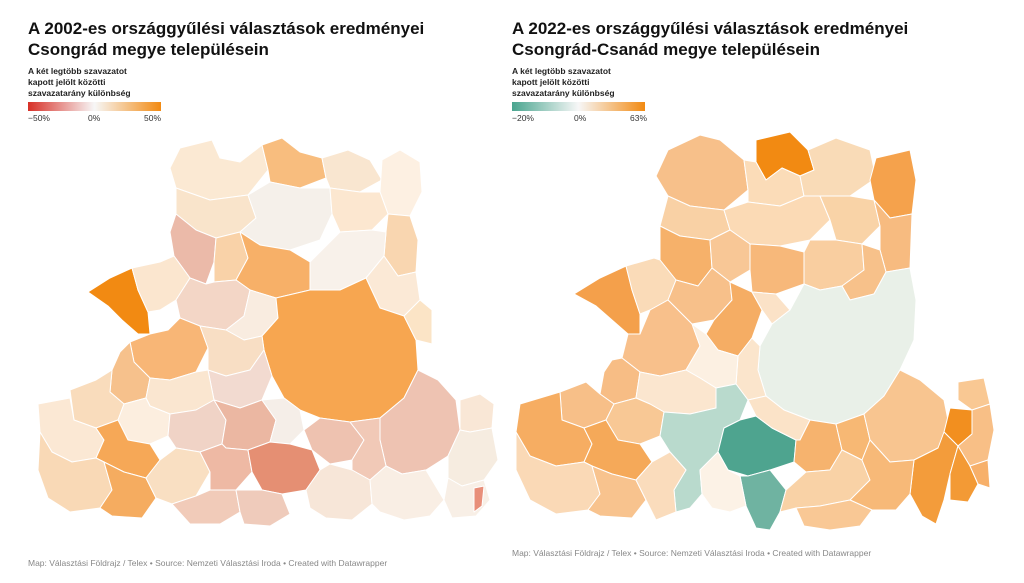 This screenshot has height=583, width=1024. I want to click on legend-gradient-bar-2002, so click(94, 106).